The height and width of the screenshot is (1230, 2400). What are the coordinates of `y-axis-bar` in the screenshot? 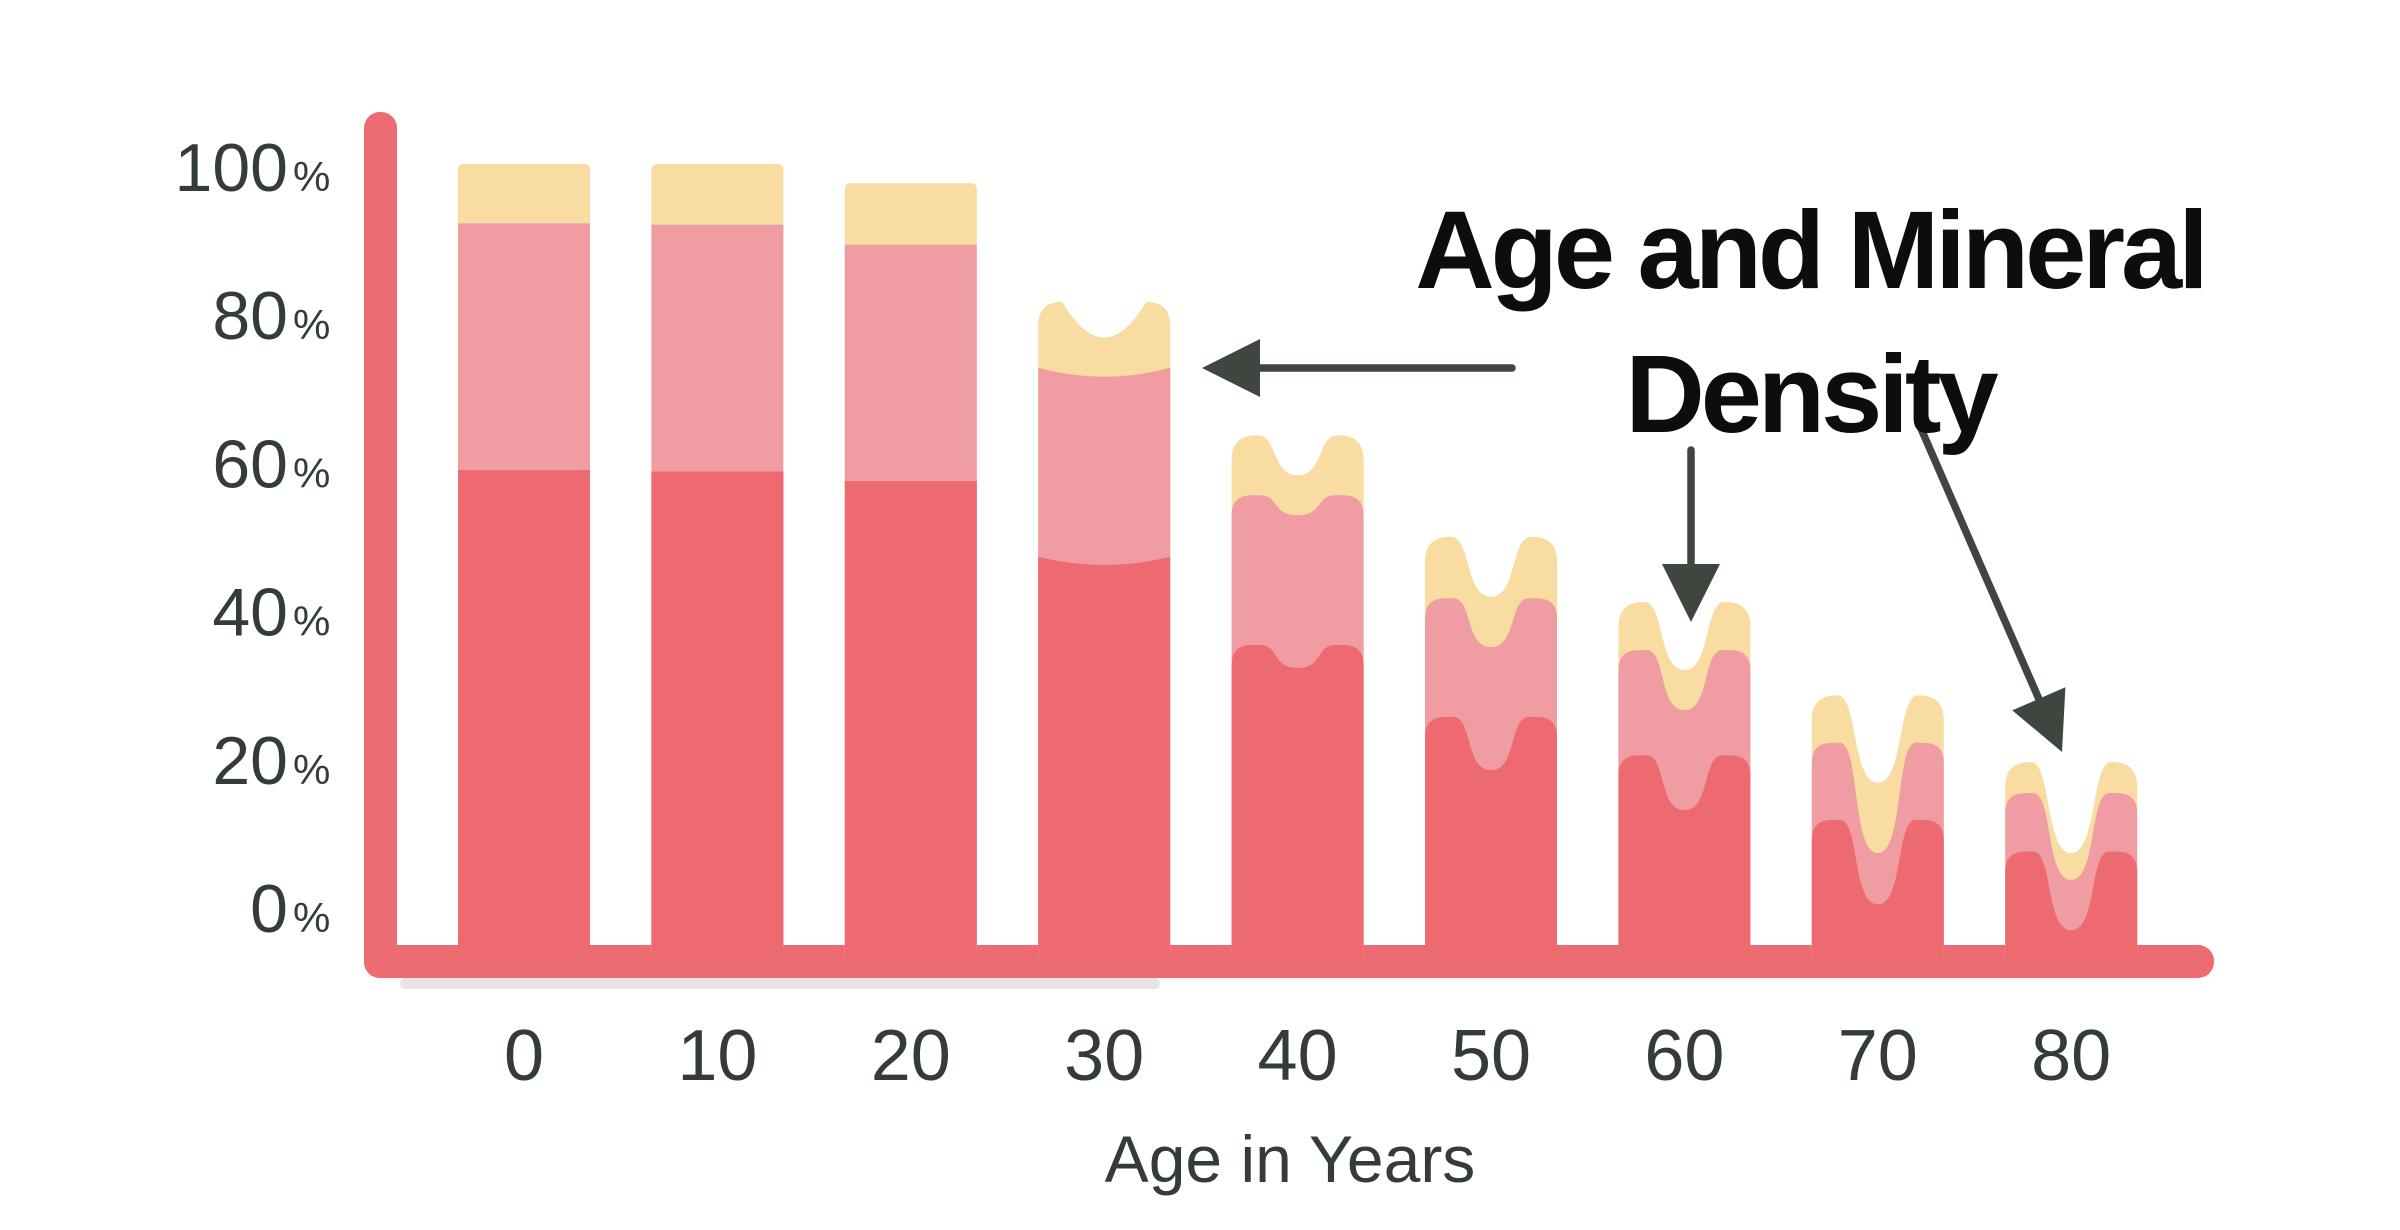 It's located at (380, 545).